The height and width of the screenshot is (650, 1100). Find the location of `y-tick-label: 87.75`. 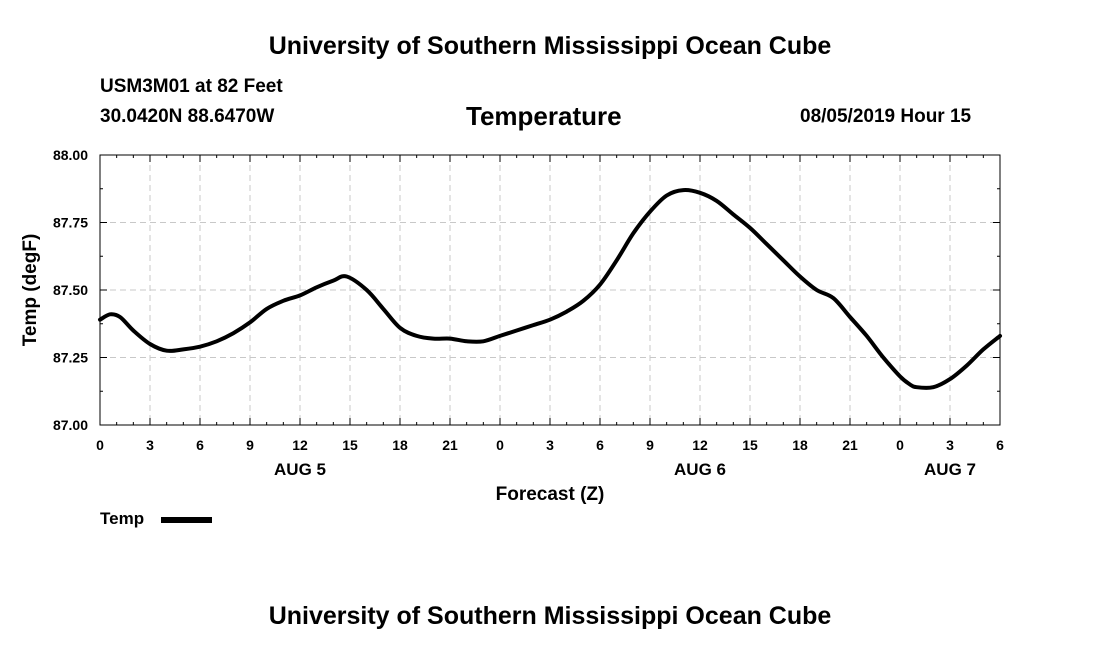

y-tick-label: 87.75 is located at coordinates (70, 223).